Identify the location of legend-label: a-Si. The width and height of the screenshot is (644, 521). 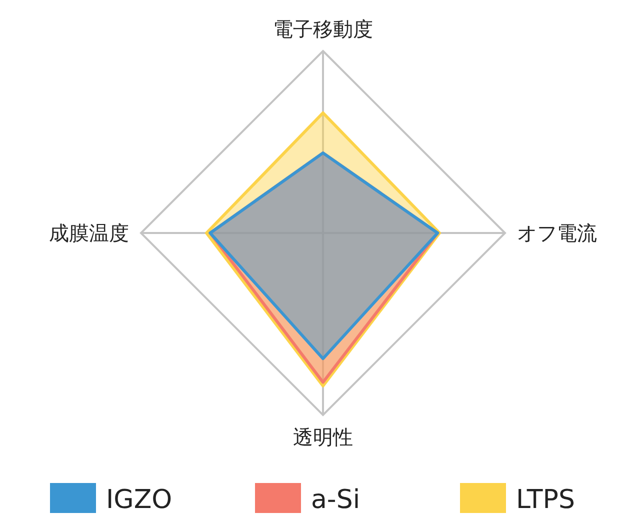
(335, 500).